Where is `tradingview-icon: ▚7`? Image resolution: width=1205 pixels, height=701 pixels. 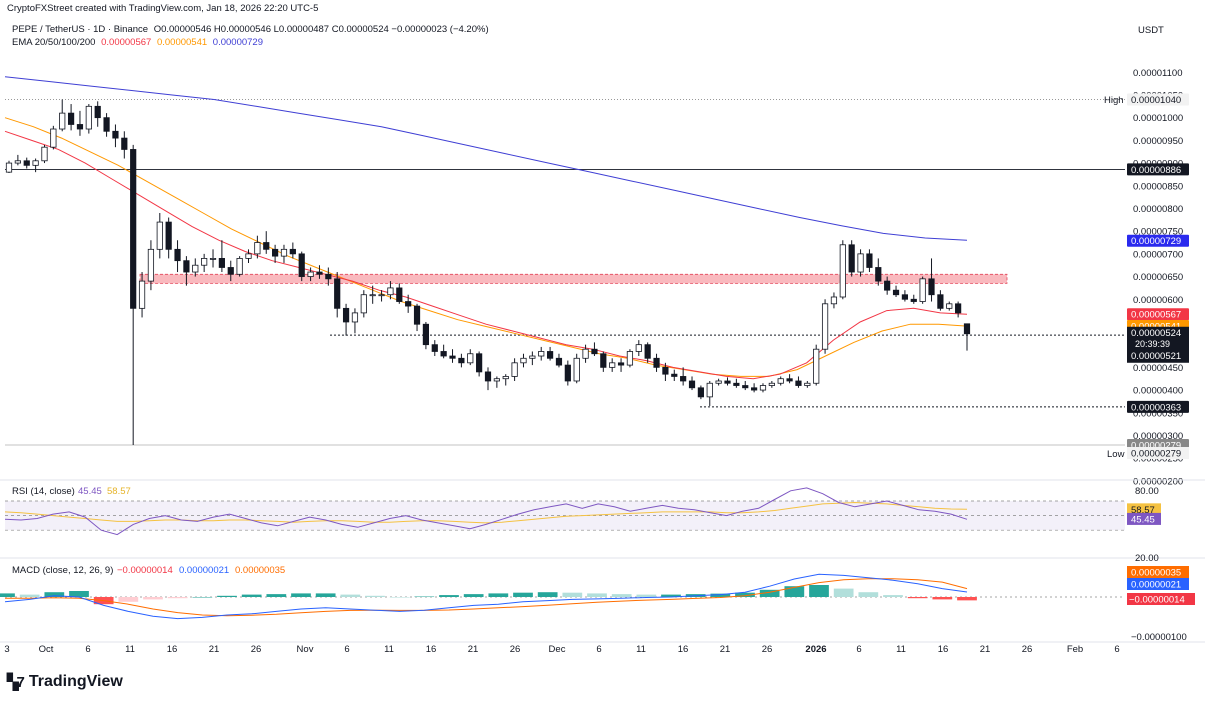 tradingview-icon: ▚7 is located at coordinates (16, 682).